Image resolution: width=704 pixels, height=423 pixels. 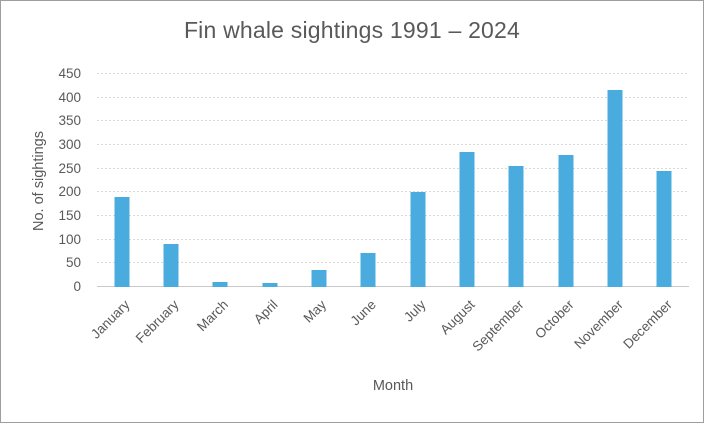 I want to click on x-tick-label-march: March, so click(x=212, y=316).